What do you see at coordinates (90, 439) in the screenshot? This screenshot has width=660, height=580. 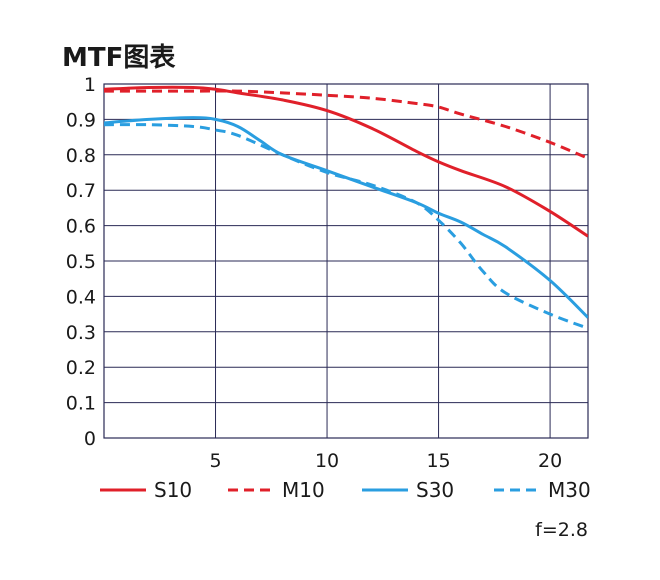 I see `y-tick-label: 0` at bounding box center [90, 439].